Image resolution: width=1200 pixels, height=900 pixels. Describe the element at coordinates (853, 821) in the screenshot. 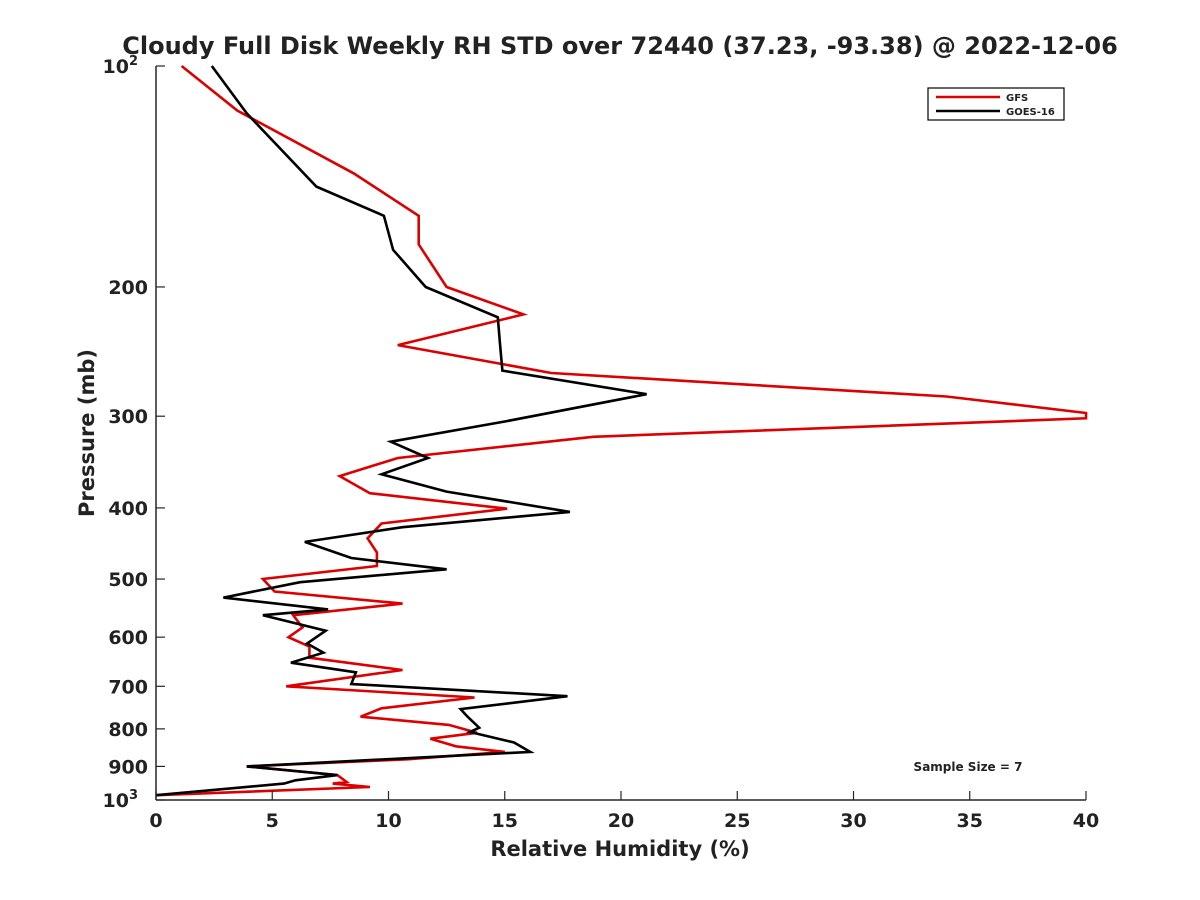

I see `x-tick-label: 30` at that location.